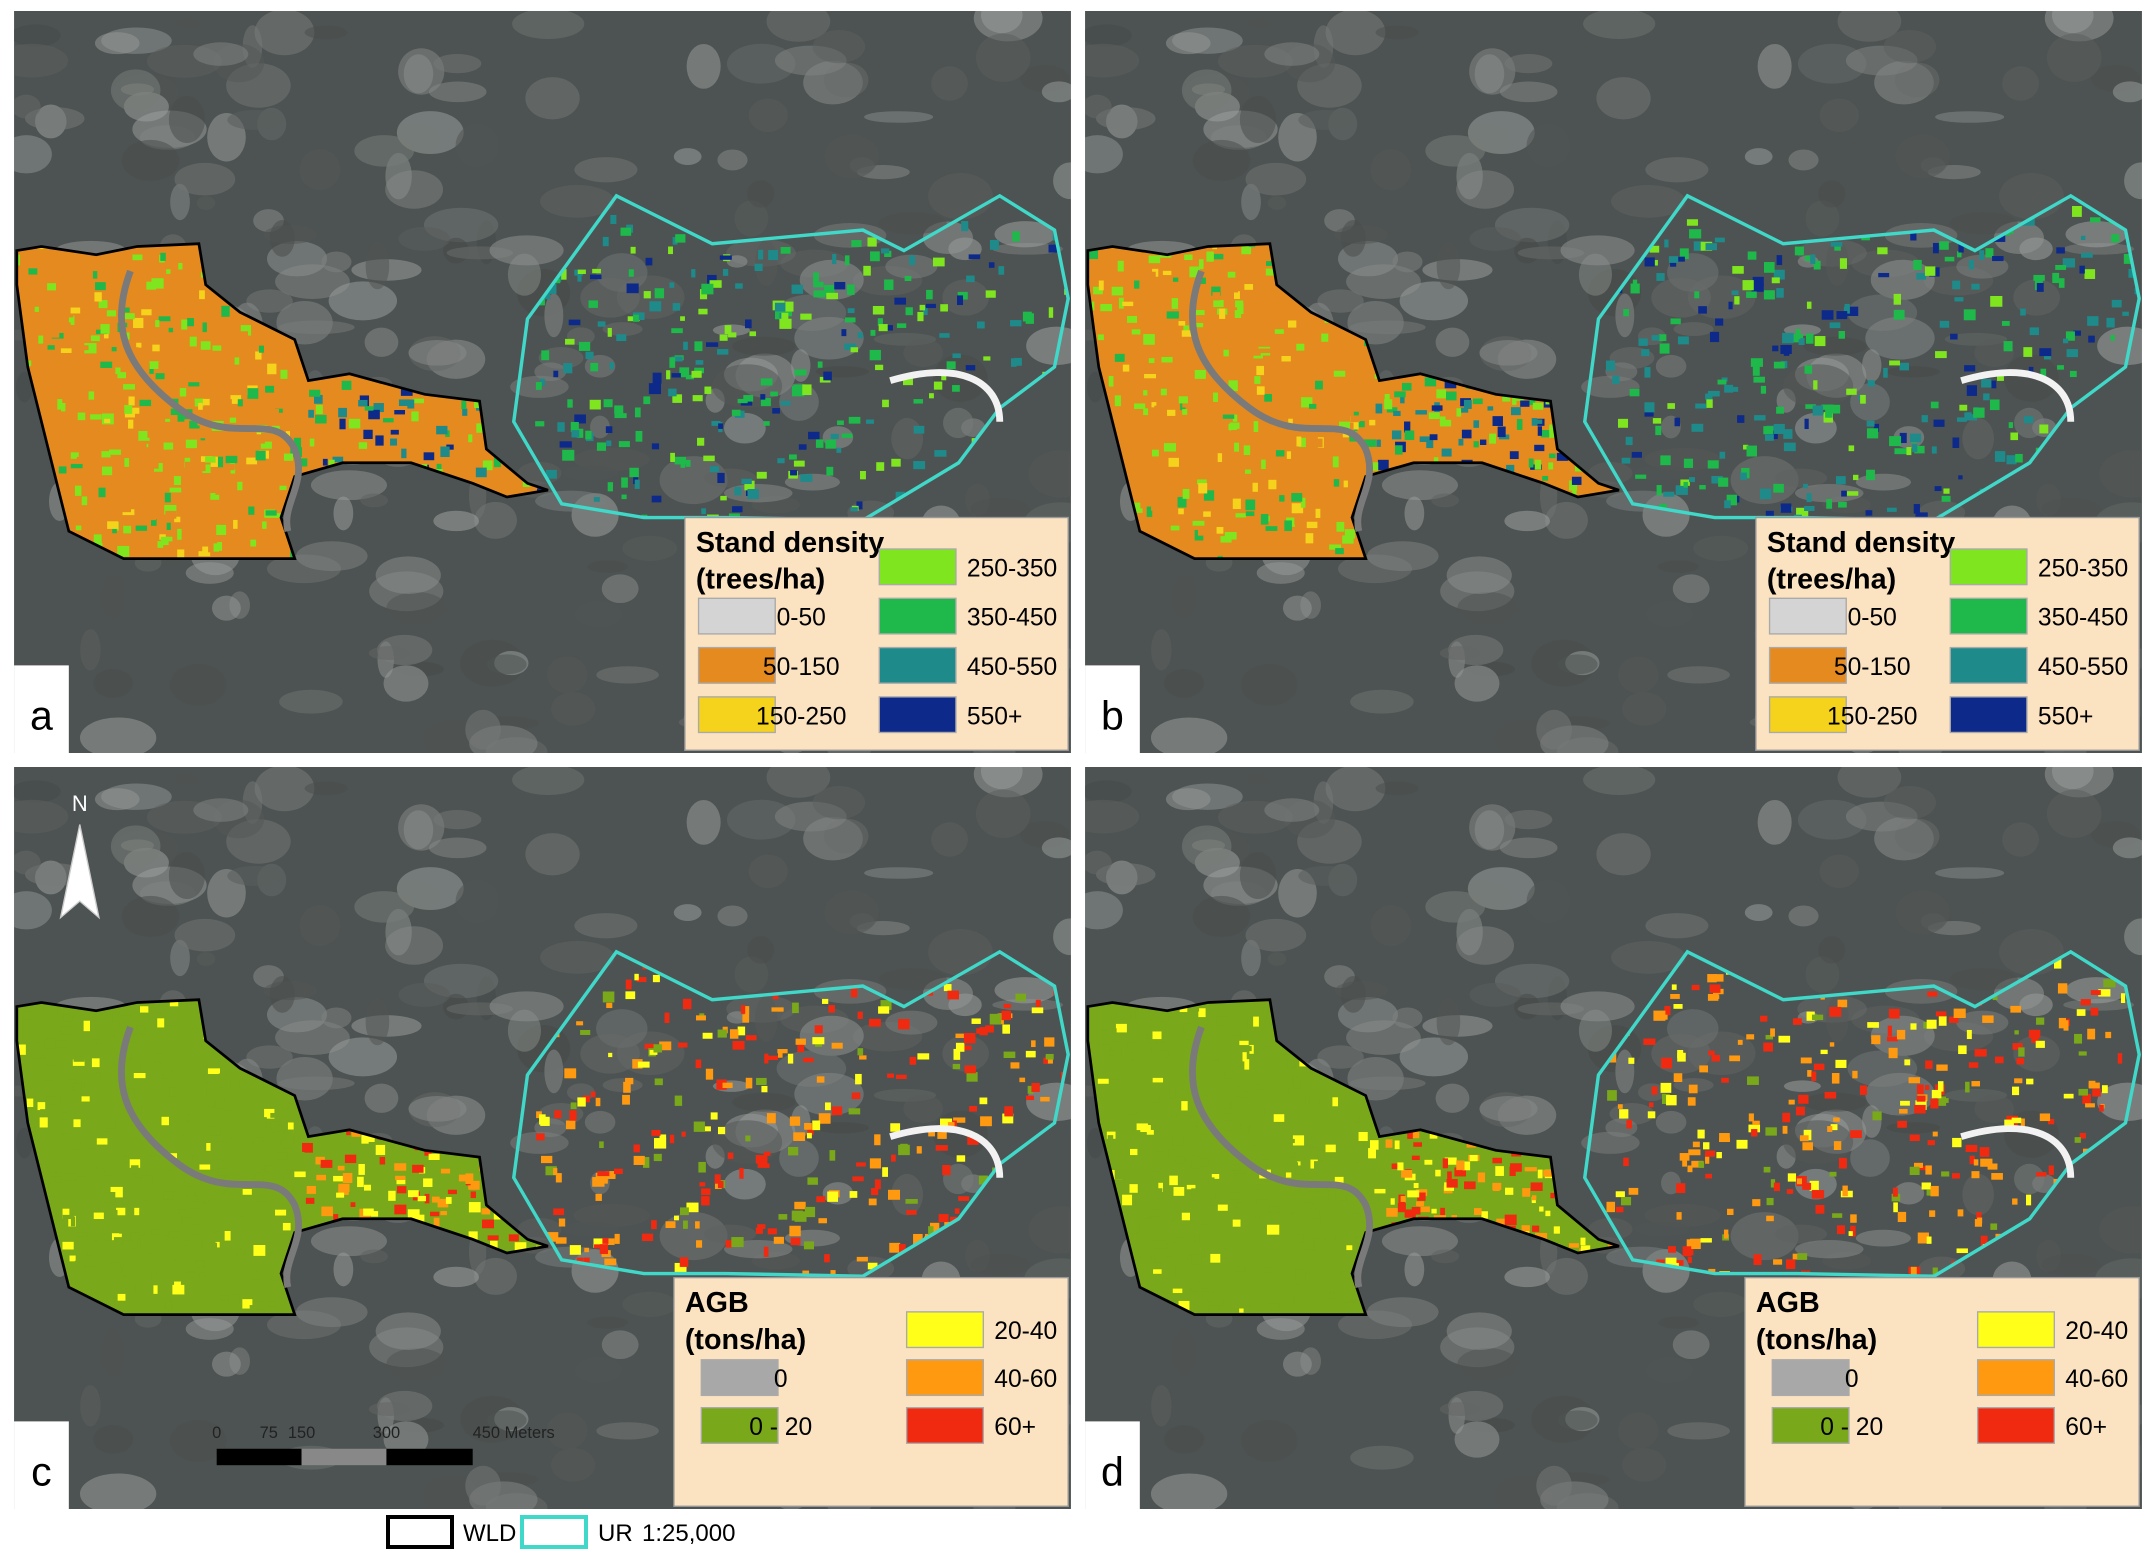 This screenshot has width=2149, height=1562. I want to click on legend-swatch, so click(736, 715).